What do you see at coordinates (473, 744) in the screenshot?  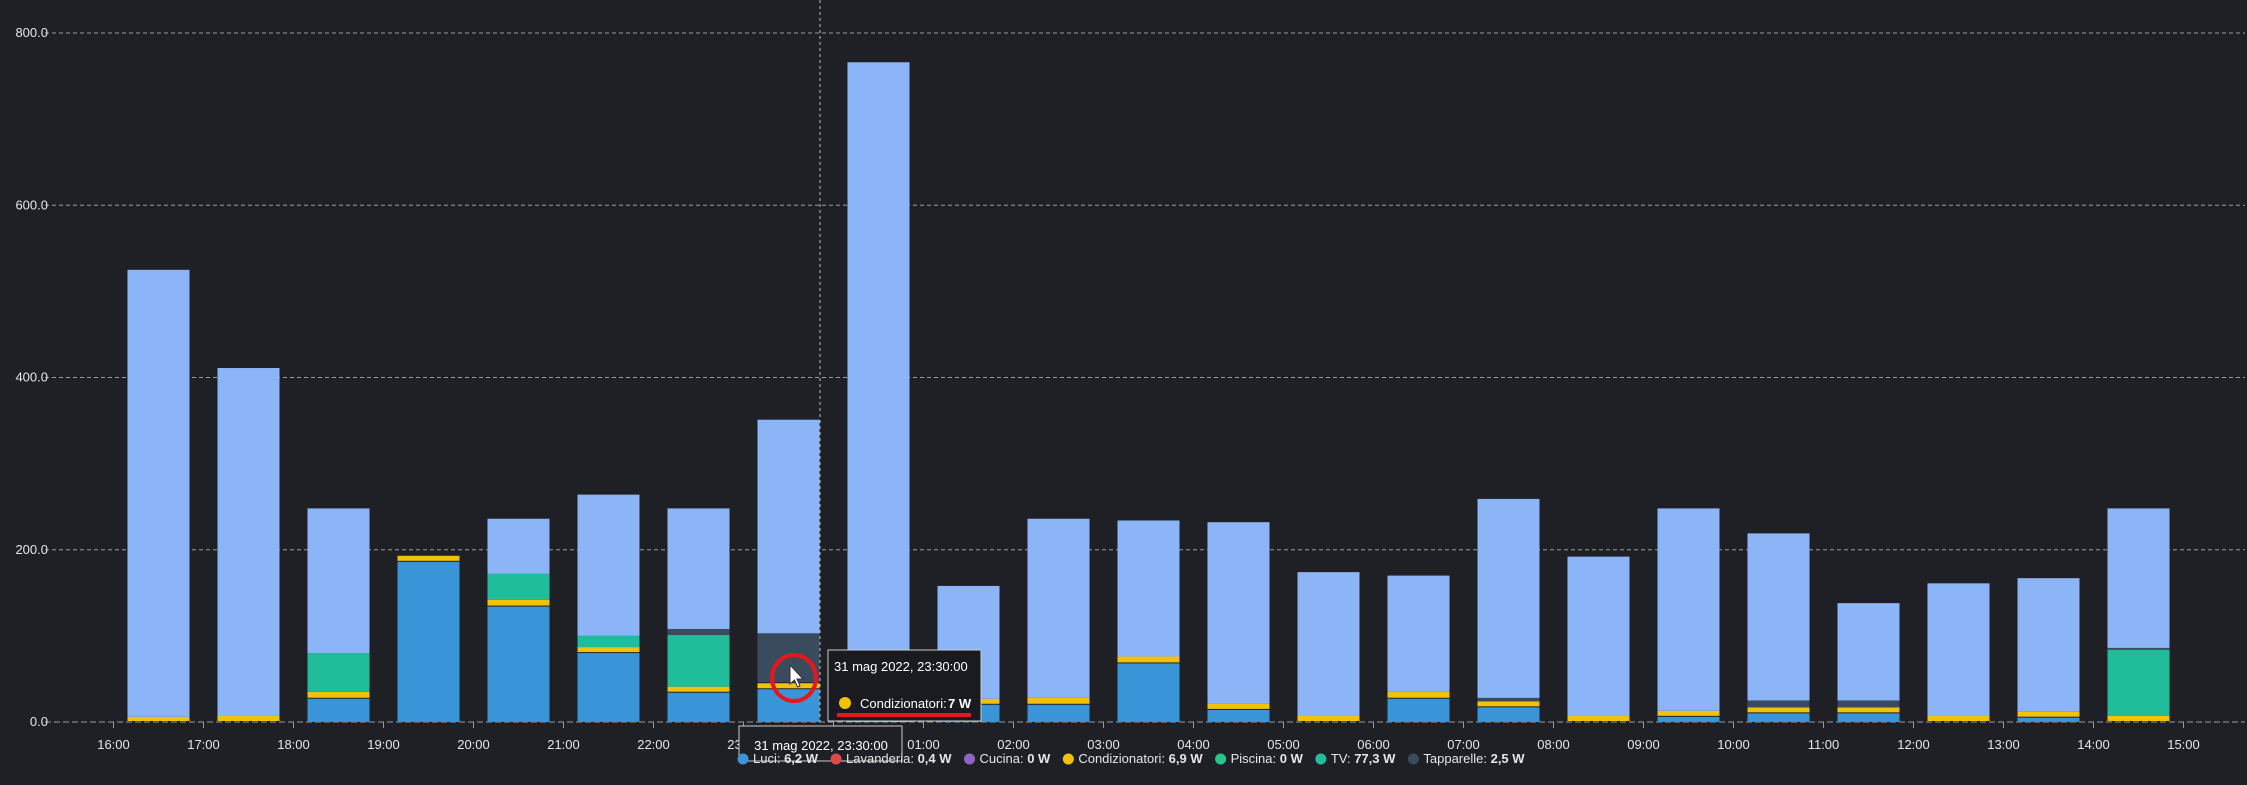 I see `x-tick-label: 20:00` at bounding box center [473, 744].